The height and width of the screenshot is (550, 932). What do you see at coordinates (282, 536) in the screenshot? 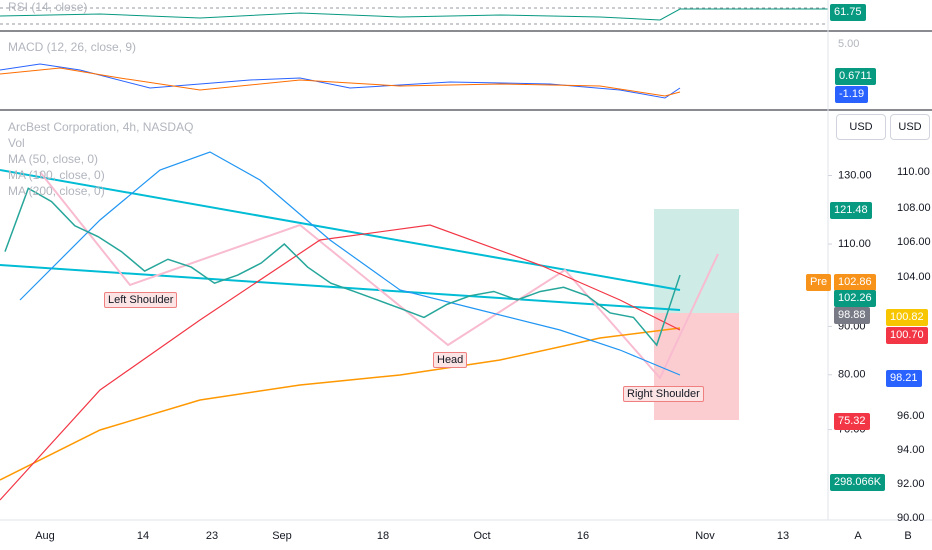
I see `x-tick-label: Sep` at bounding box center [282, 536].